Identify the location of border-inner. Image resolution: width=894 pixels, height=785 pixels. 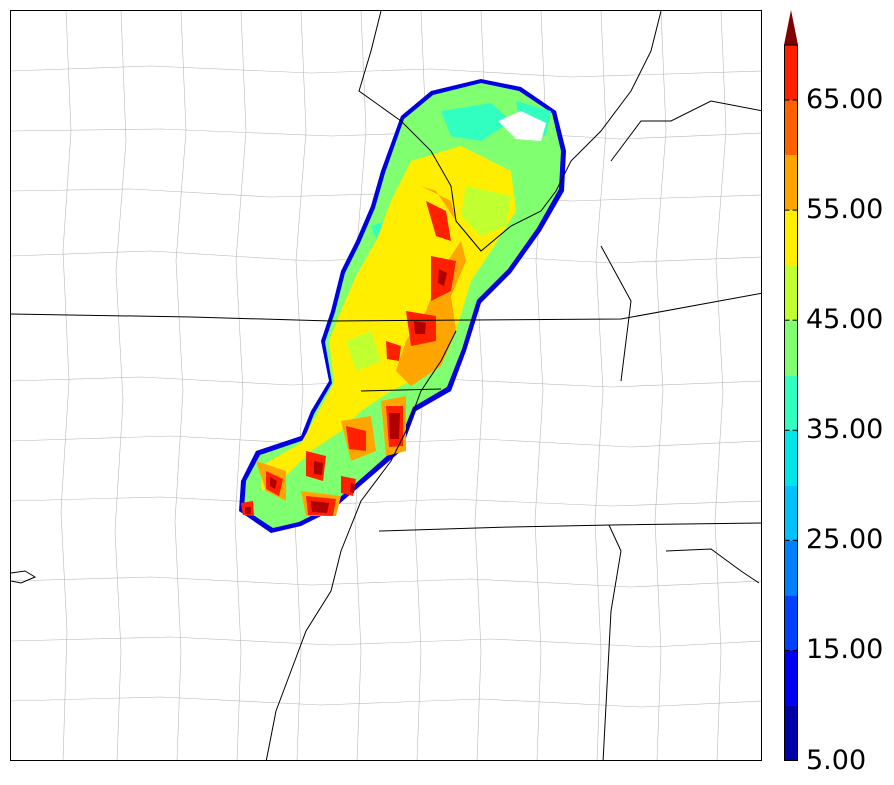
(401, 390).